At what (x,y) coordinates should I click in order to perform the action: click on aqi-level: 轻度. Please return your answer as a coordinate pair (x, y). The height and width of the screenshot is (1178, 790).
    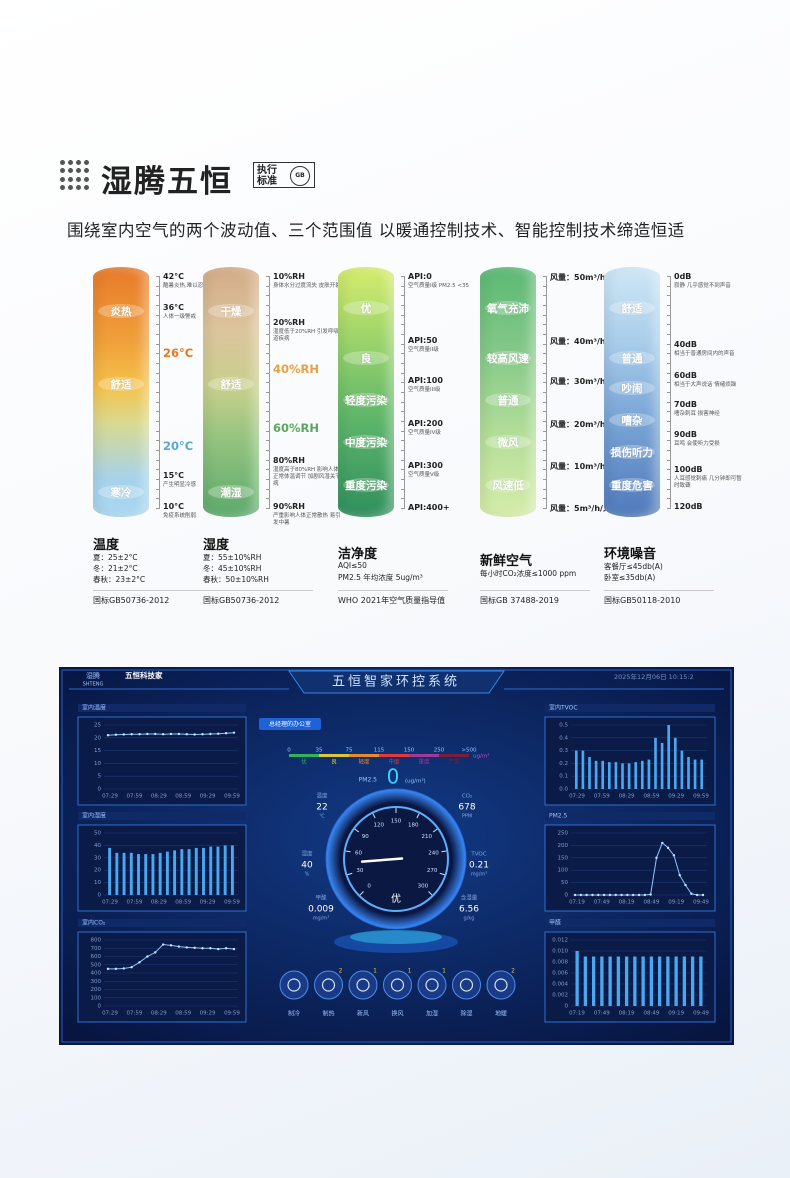
    Looking at the image, I should click on (364, 762).